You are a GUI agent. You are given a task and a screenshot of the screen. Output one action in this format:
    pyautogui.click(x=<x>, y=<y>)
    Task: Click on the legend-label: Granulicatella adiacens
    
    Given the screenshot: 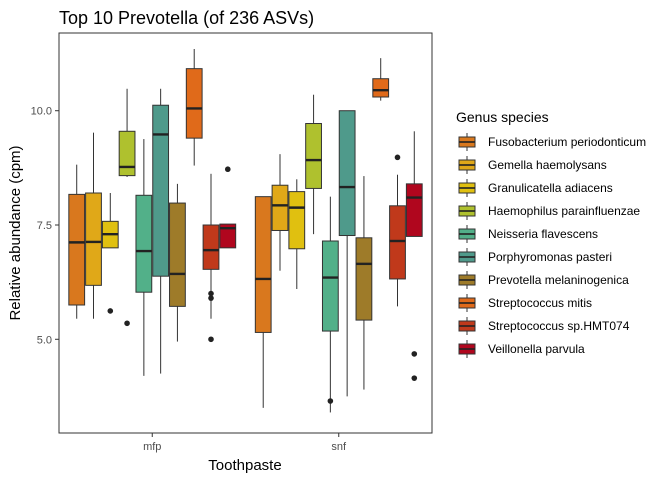 What is the action you would take?
    pyautogui.click(x=550, y=188)
    